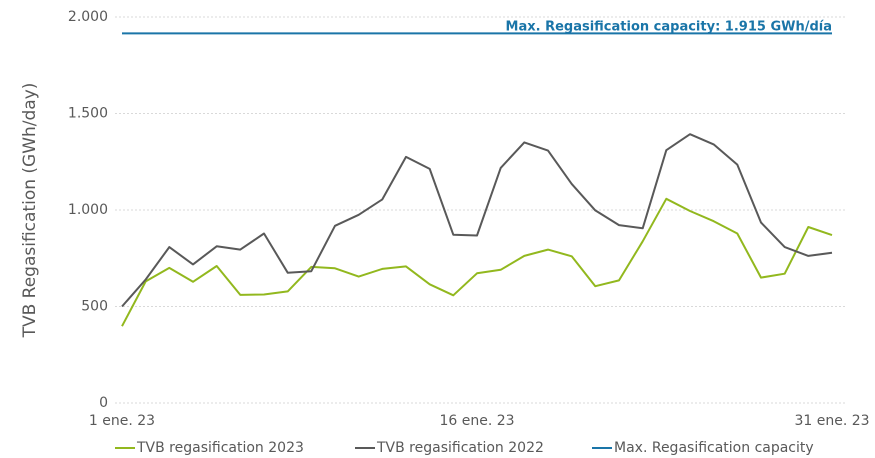 This screenshot has width=875, height=458. I want to click on y-axis-label: TVB Regasification (GWh/day), so click(30, 211).